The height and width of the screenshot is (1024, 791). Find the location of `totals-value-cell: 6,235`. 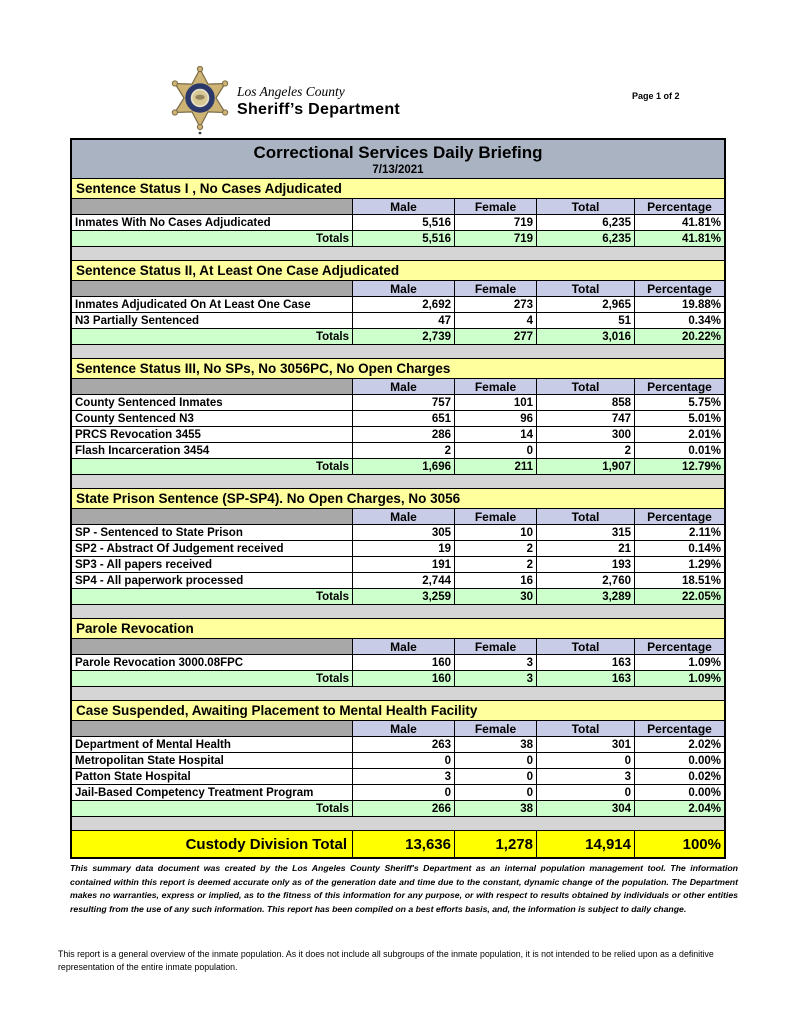

totals-value-cell: 6,235 is located at coordinates (585, 238).